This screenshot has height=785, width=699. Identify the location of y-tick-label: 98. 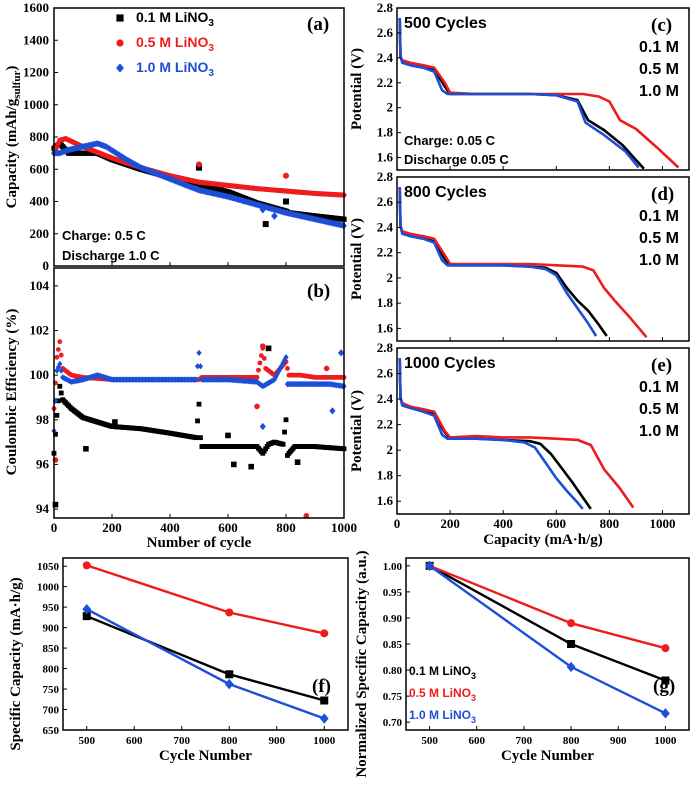
(43, 419).